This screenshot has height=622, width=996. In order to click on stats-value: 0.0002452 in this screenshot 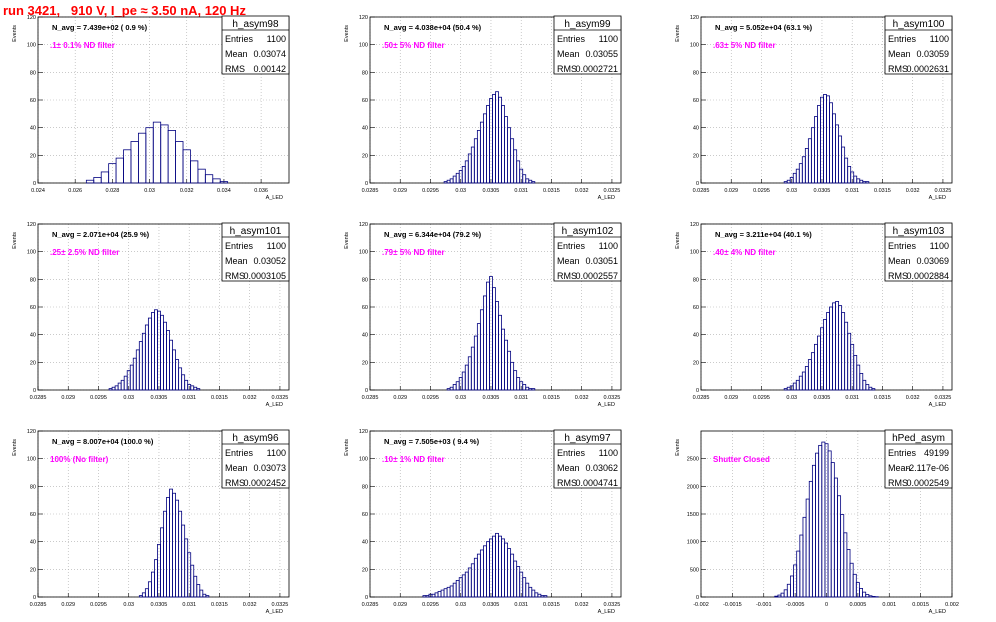, I will do `click(264, 483)`.